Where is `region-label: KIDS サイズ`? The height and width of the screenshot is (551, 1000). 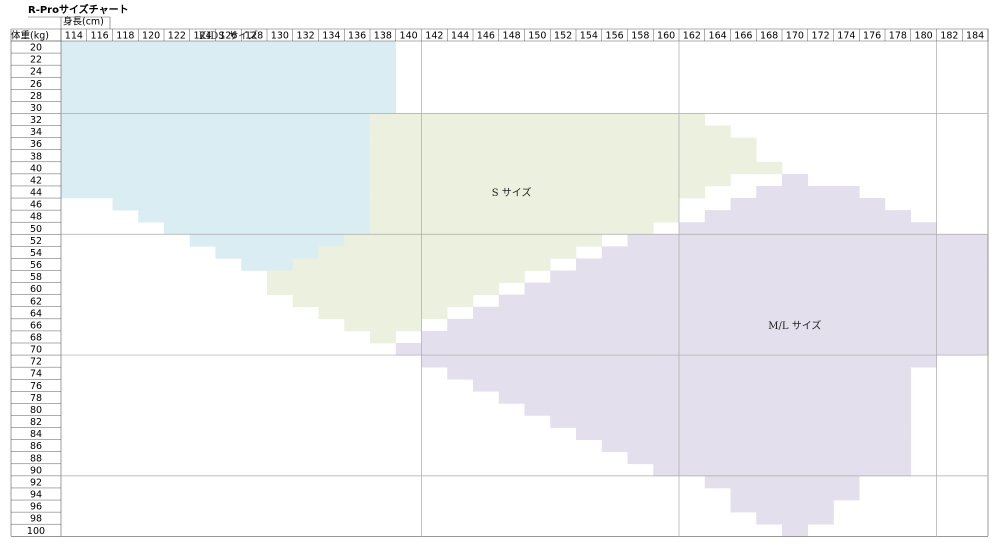 region-label: KIDS サイズ is located at coordinates (228, 35).